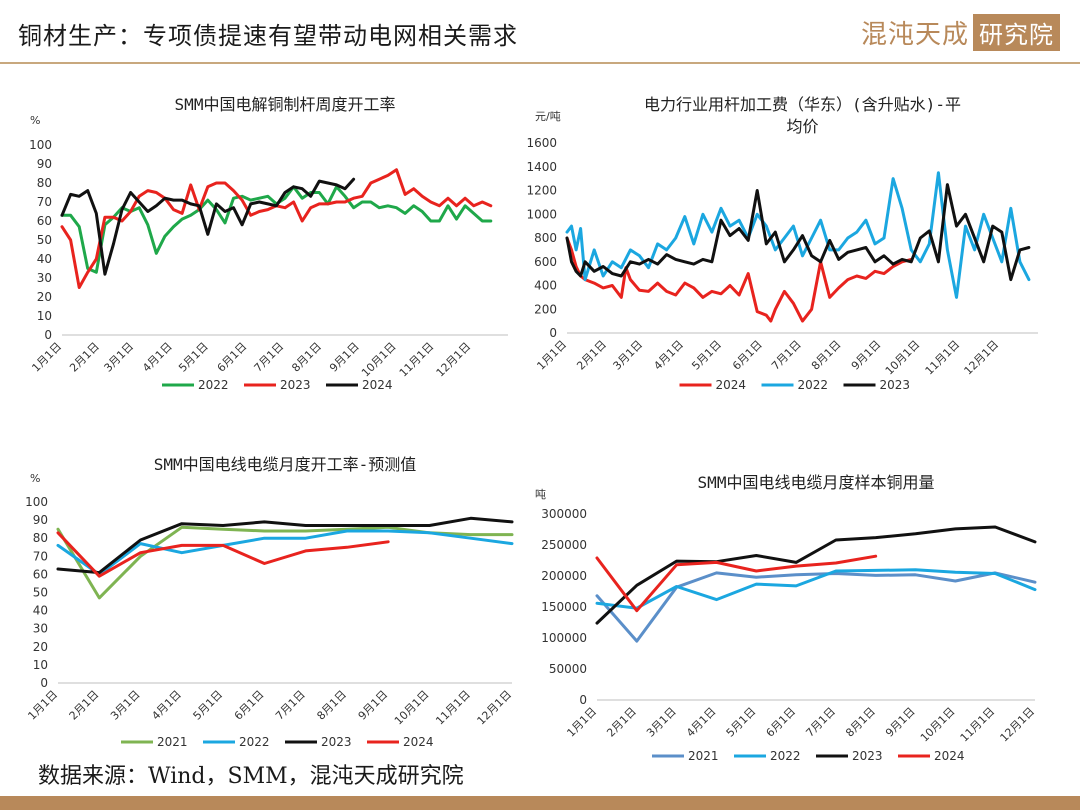 This screenshot has height=810, width=1080. I want to click on chart-title: SMM中国电线电缆月度样本铜用量, so click(816, 482).